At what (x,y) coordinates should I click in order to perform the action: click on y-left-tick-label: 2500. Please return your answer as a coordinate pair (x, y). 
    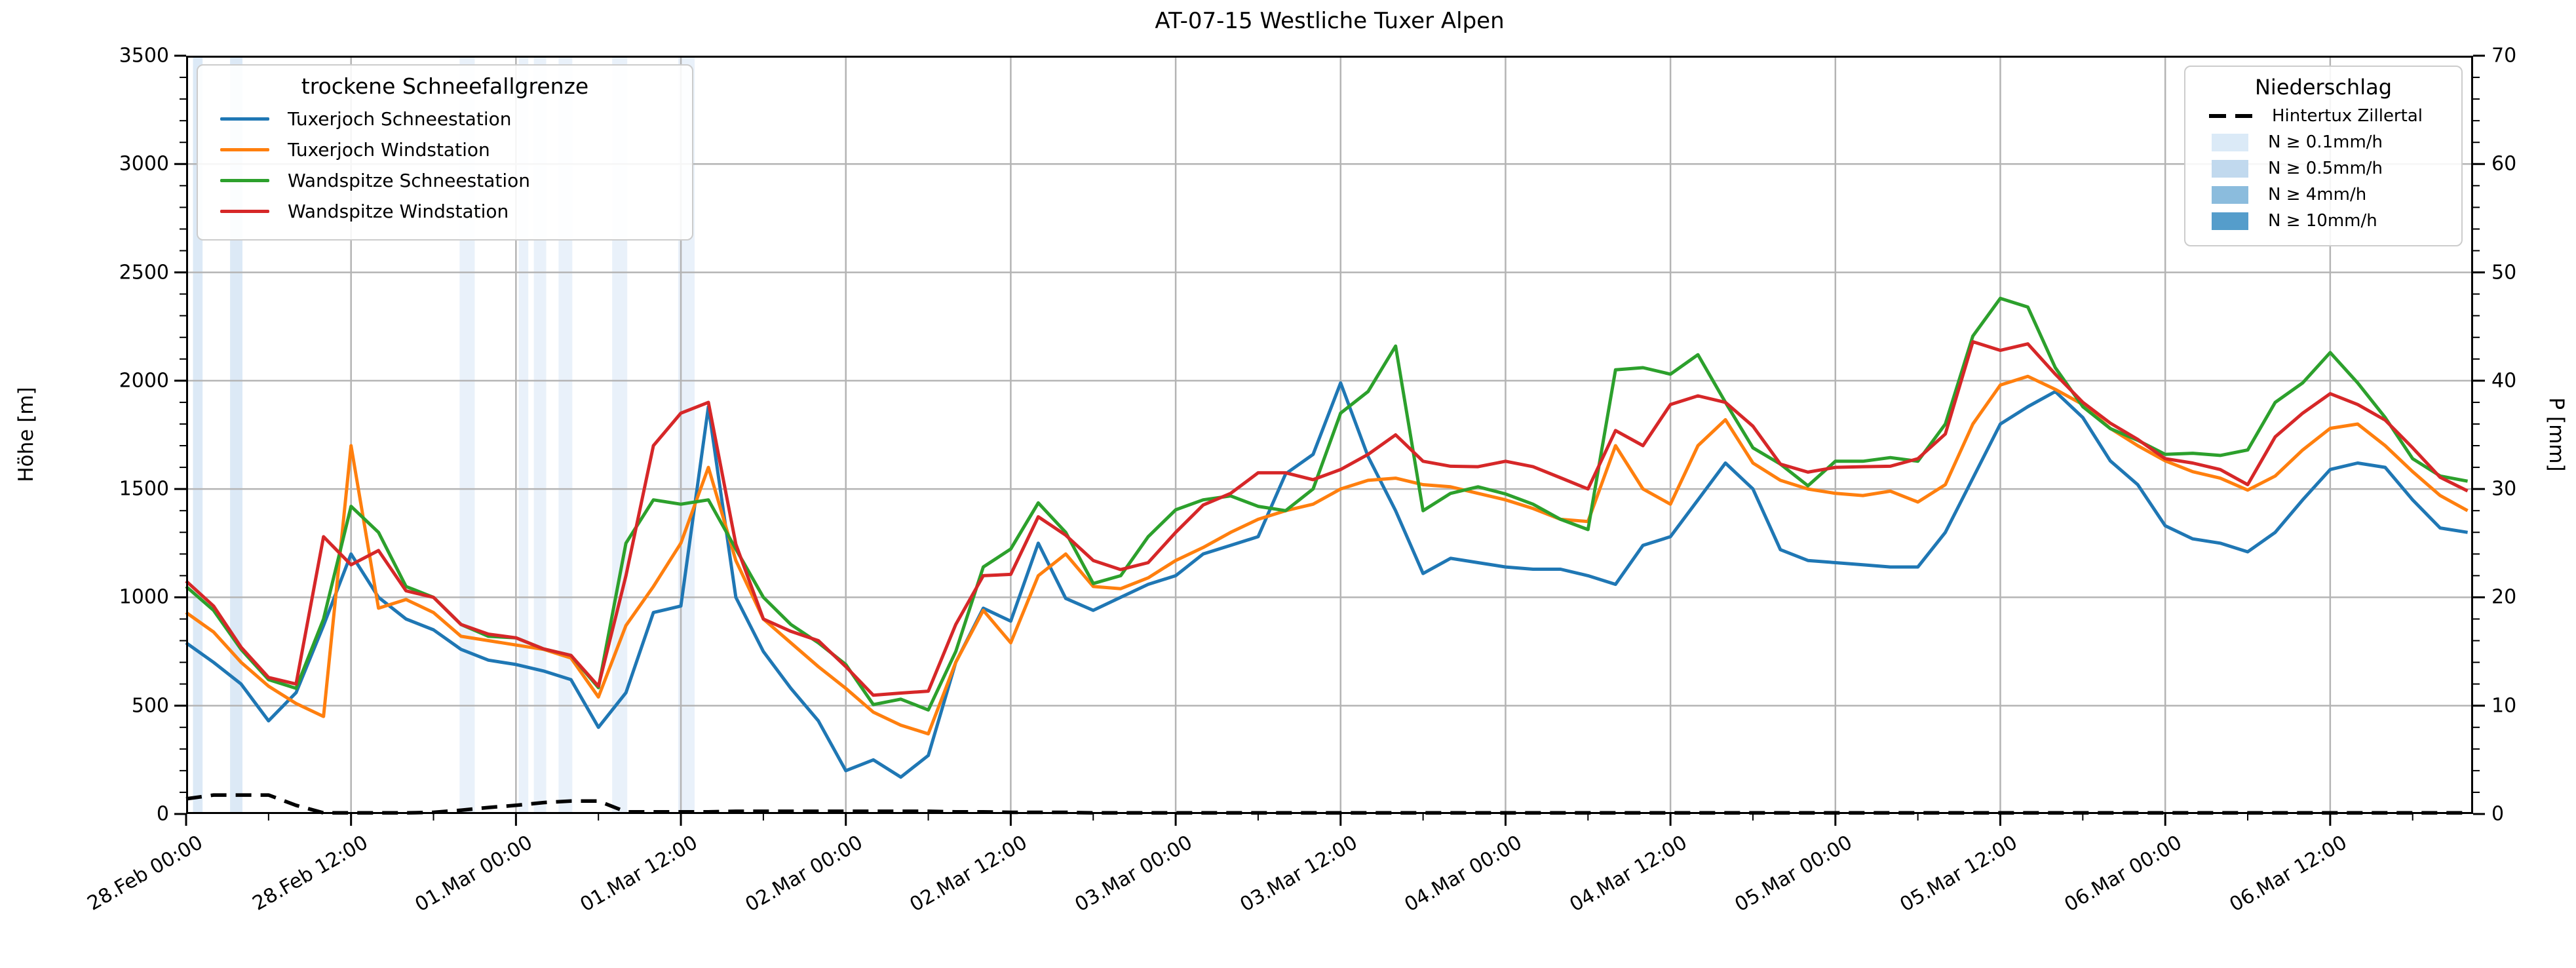
    Looking at the image, I should click on (144, 273).